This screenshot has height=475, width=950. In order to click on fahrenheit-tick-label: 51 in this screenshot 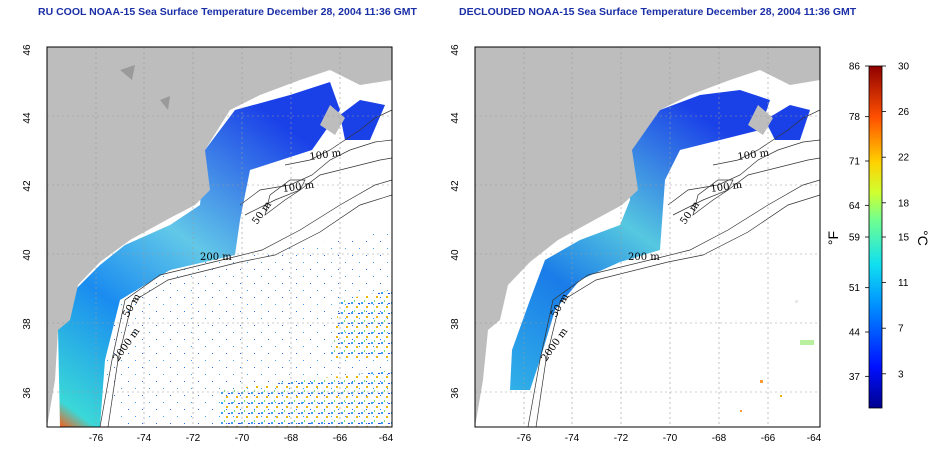, I will do `click(855, 288)`.